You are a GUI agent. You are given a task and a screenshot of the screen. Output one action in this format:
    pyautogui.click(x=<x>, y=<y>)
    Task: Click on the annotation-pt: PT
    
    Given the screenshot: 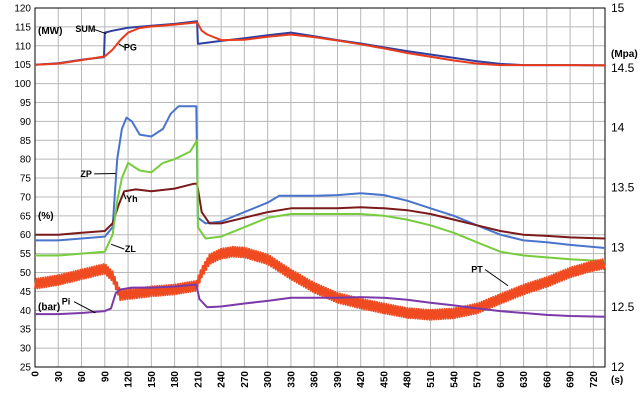 What is the action you would take?
    pyautogui.click(x=477, y=270)
    